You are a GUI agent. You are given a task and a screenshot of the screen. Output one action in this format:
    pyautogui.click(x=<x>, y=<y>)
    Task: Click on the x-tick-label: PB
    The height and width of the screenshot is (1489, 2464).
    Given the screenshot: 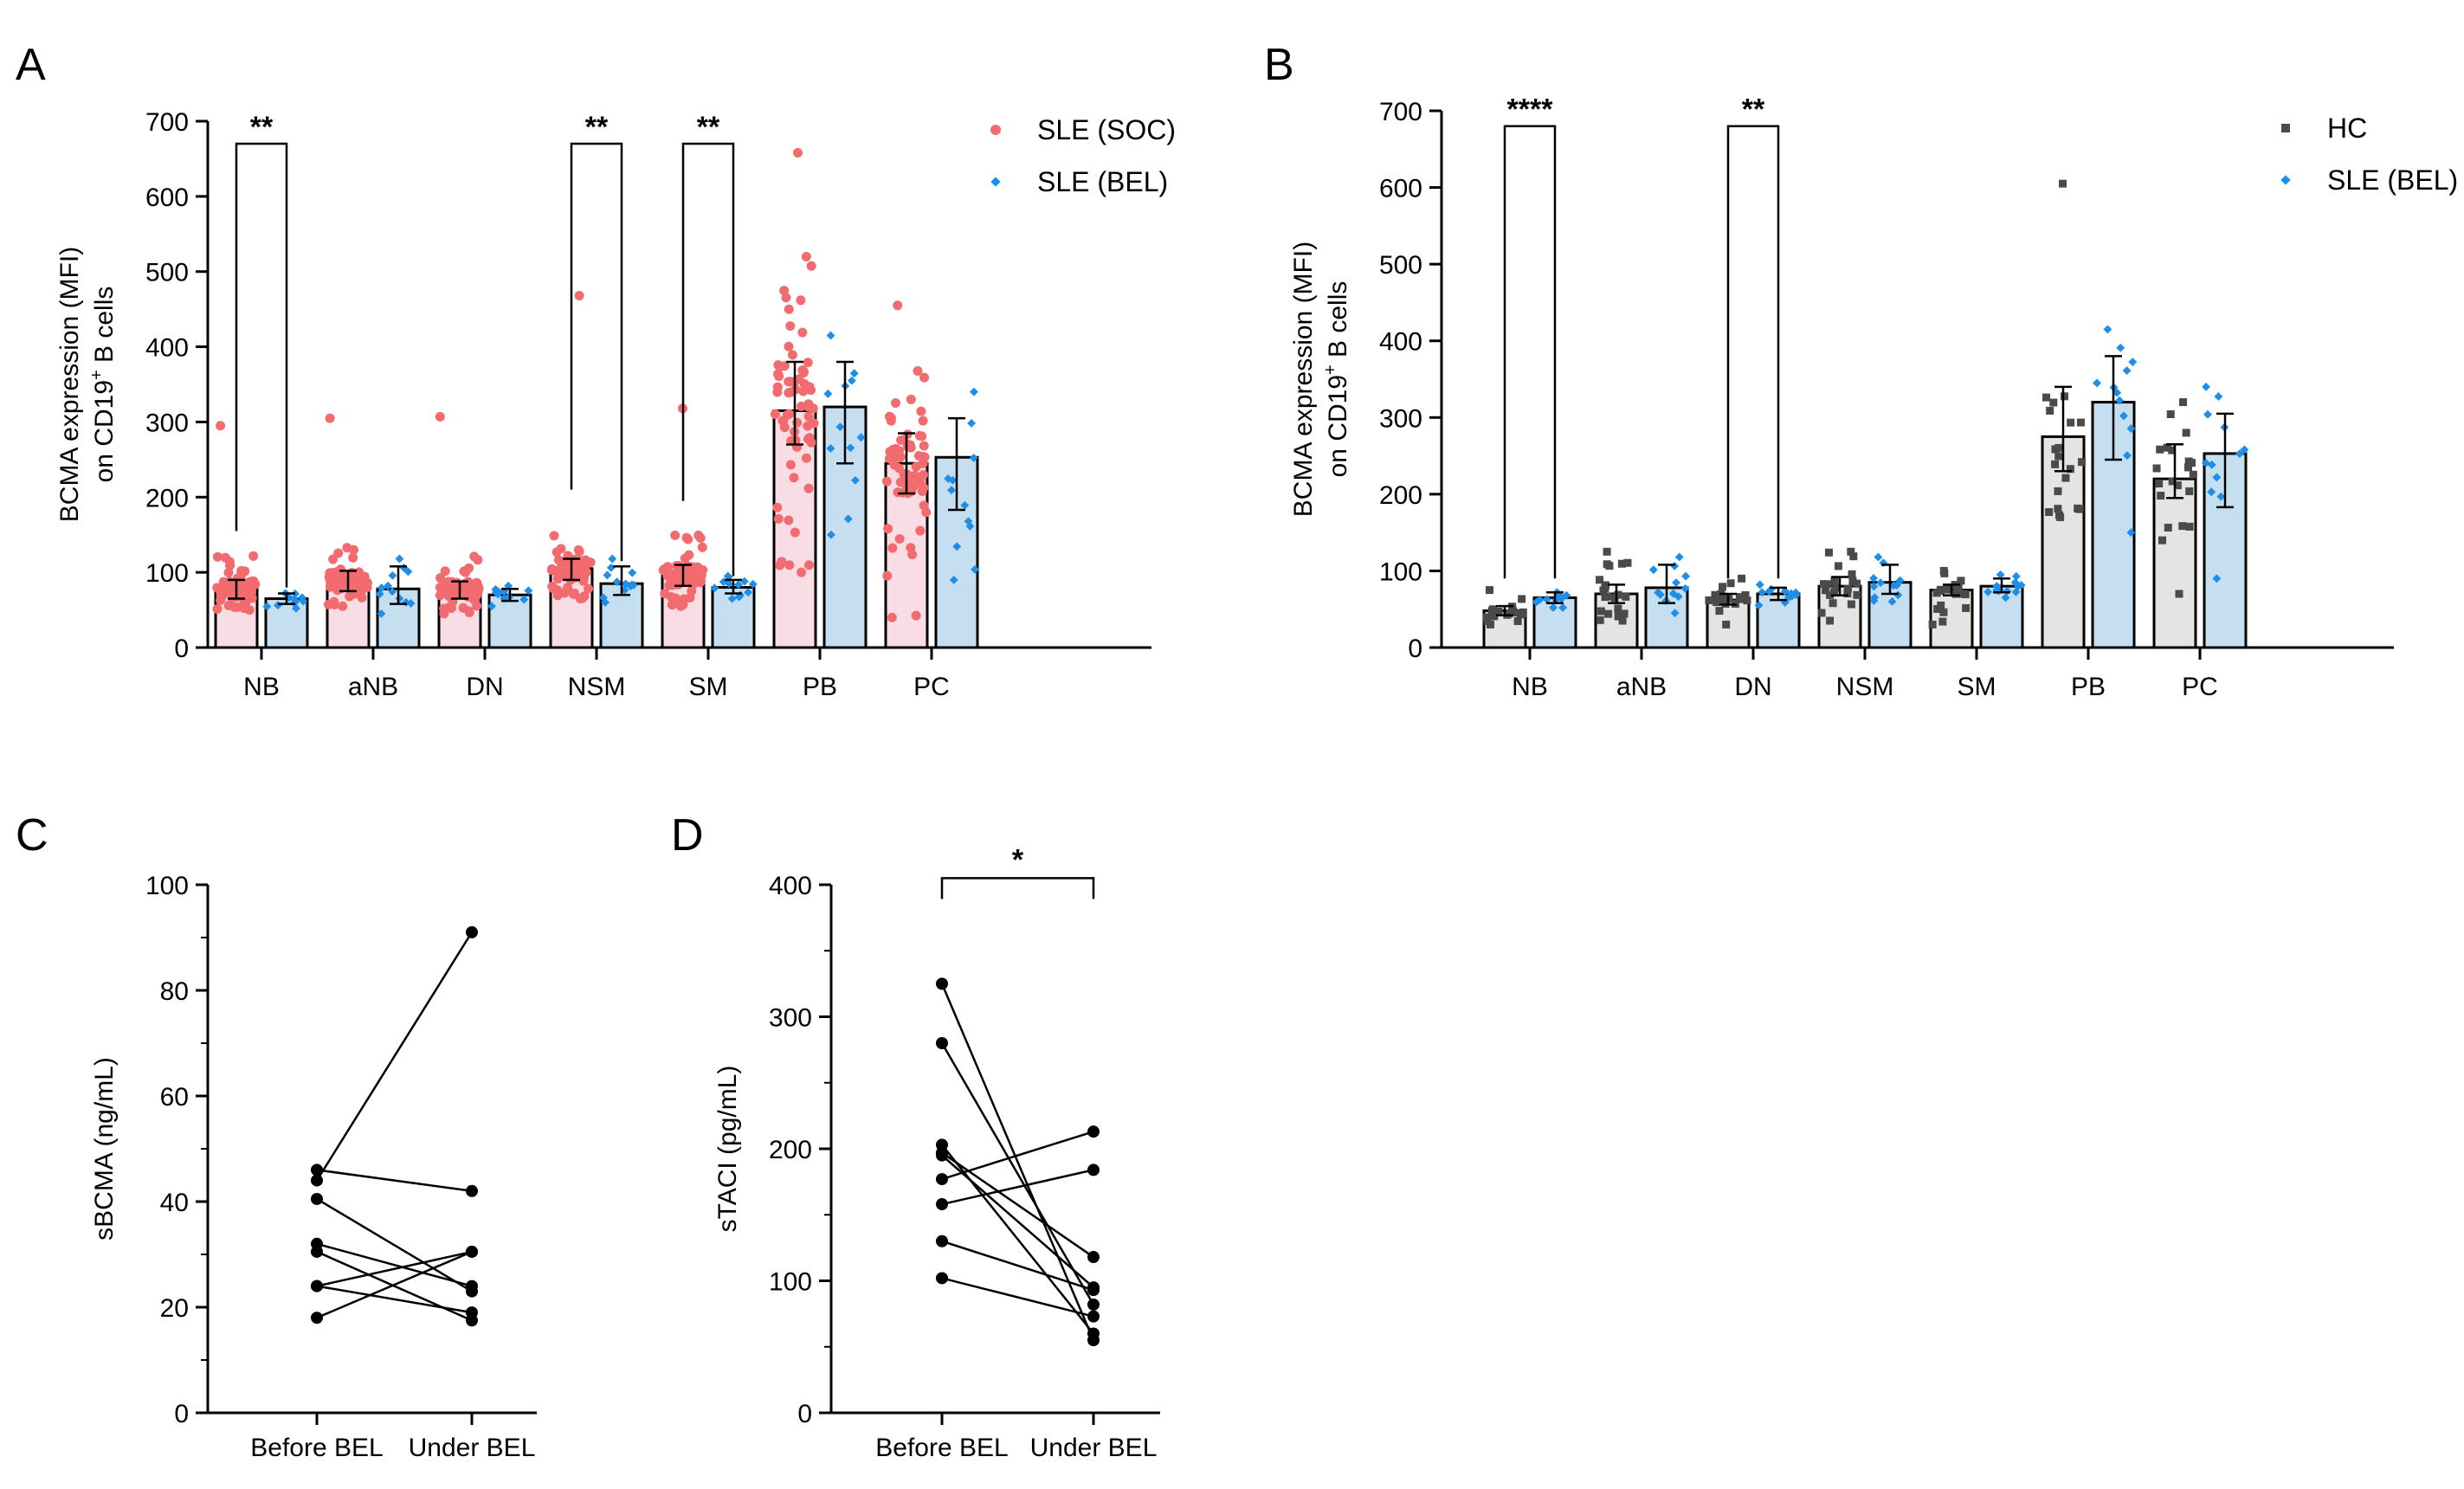 What is the action you would take?
    pyautogui.click(x=2088, y=687)
    